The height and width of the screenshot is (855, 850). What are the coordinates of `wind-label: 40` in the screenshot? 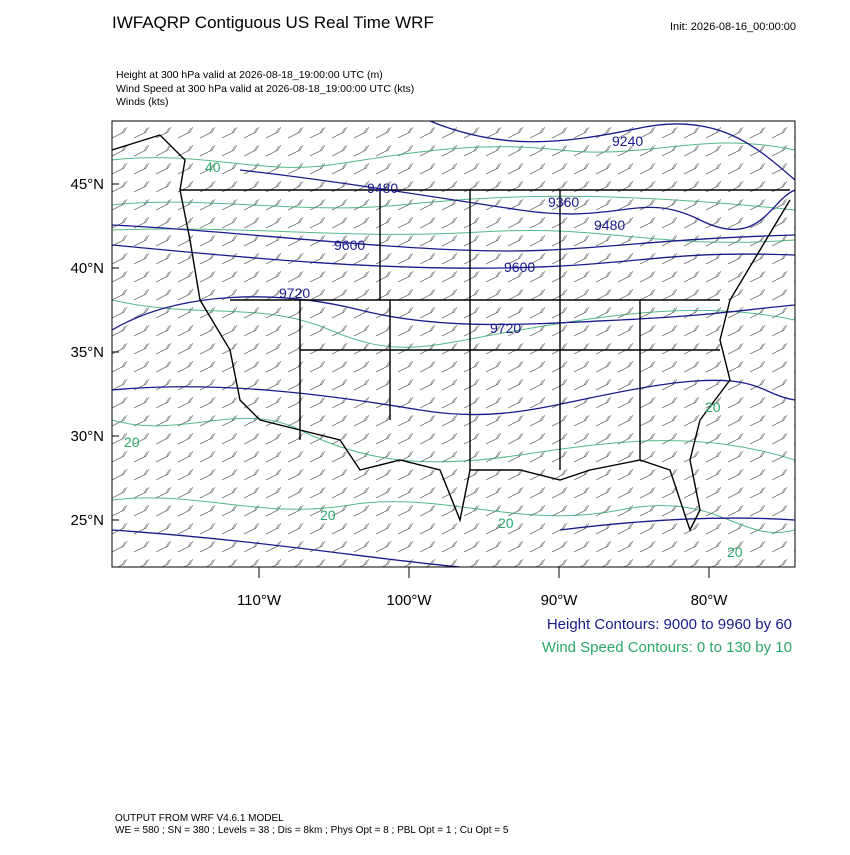 It's located at (213, 167).